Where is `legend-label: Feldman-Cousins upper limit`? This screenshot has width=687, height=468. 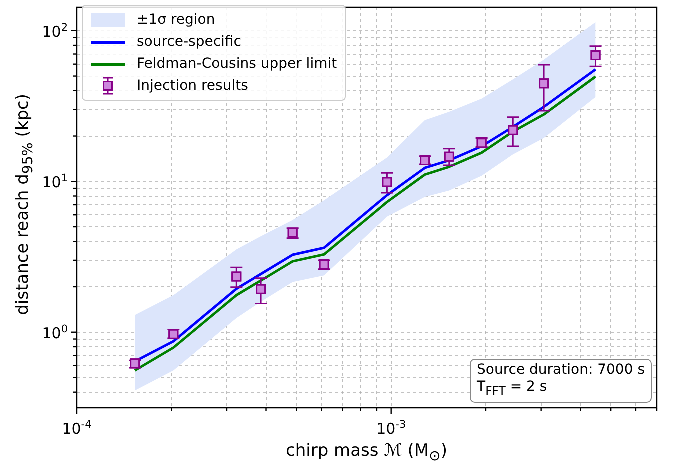 legend-label: Feldman-Cousins upper limit is located at coordinates (237, 64).